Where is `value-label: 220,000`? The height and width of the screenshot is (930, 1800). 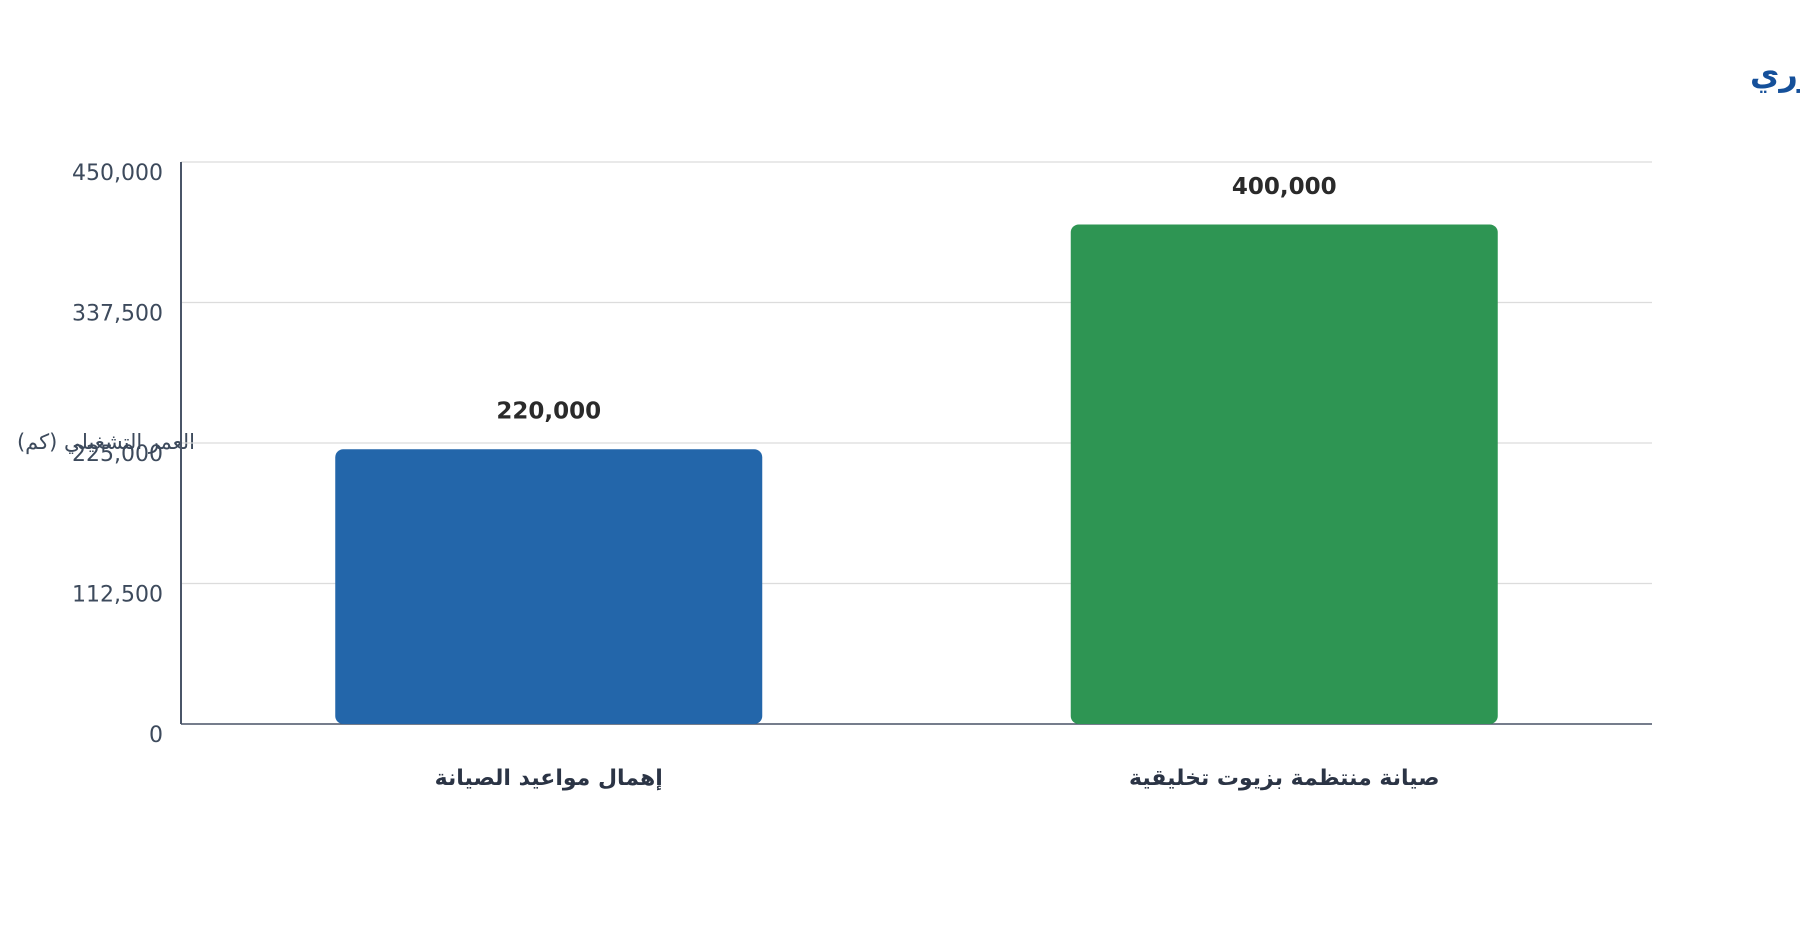 value-label: 220,000 is located at coordinates (548, 412).